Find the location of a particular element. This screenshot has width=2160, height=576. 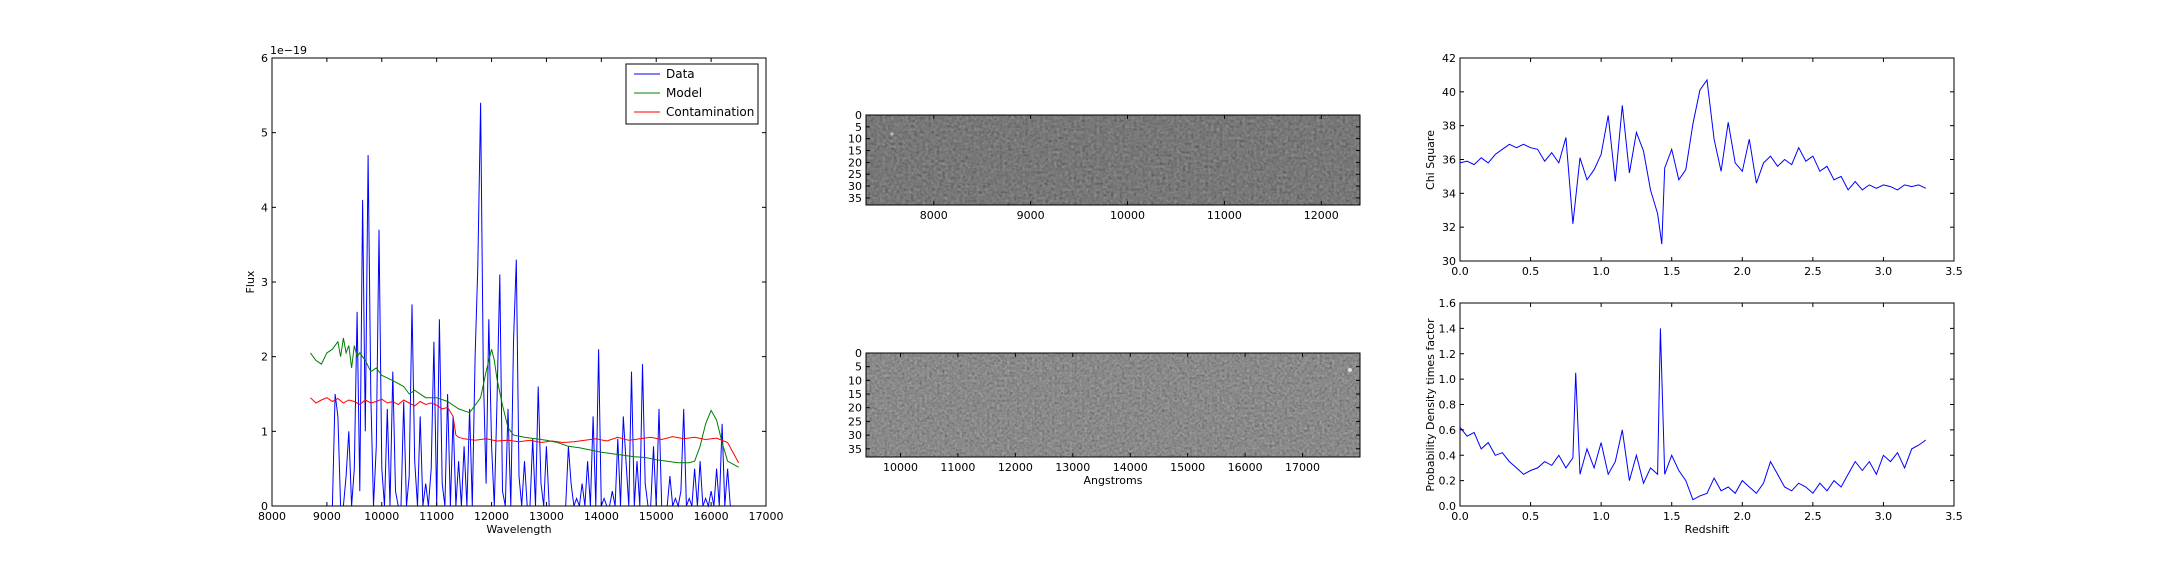

y-axis-label: Flux is located at coordinates (250, 281).